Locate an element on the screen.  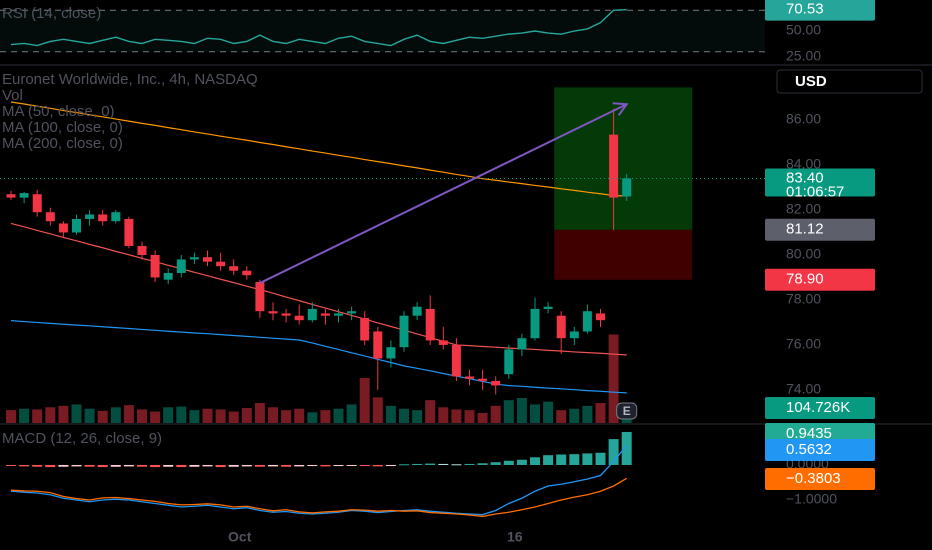
legend-entry: MA (100, close, 0) is located at coordinates (62, 127).